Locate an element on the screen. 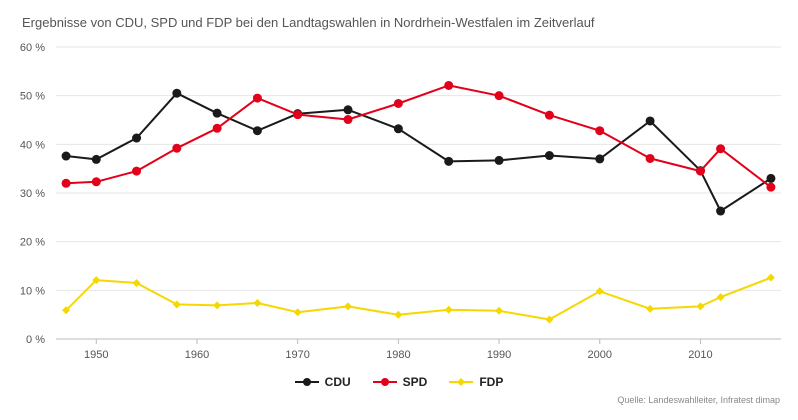 Image resolution: width=798 pixels, height=420 pixels. x-tick-label: 1960 is located at coordinates (197, 354).